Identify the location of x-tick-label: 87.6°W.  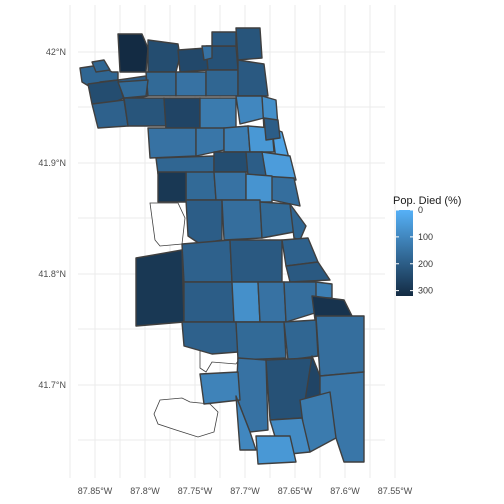
(345, 491).